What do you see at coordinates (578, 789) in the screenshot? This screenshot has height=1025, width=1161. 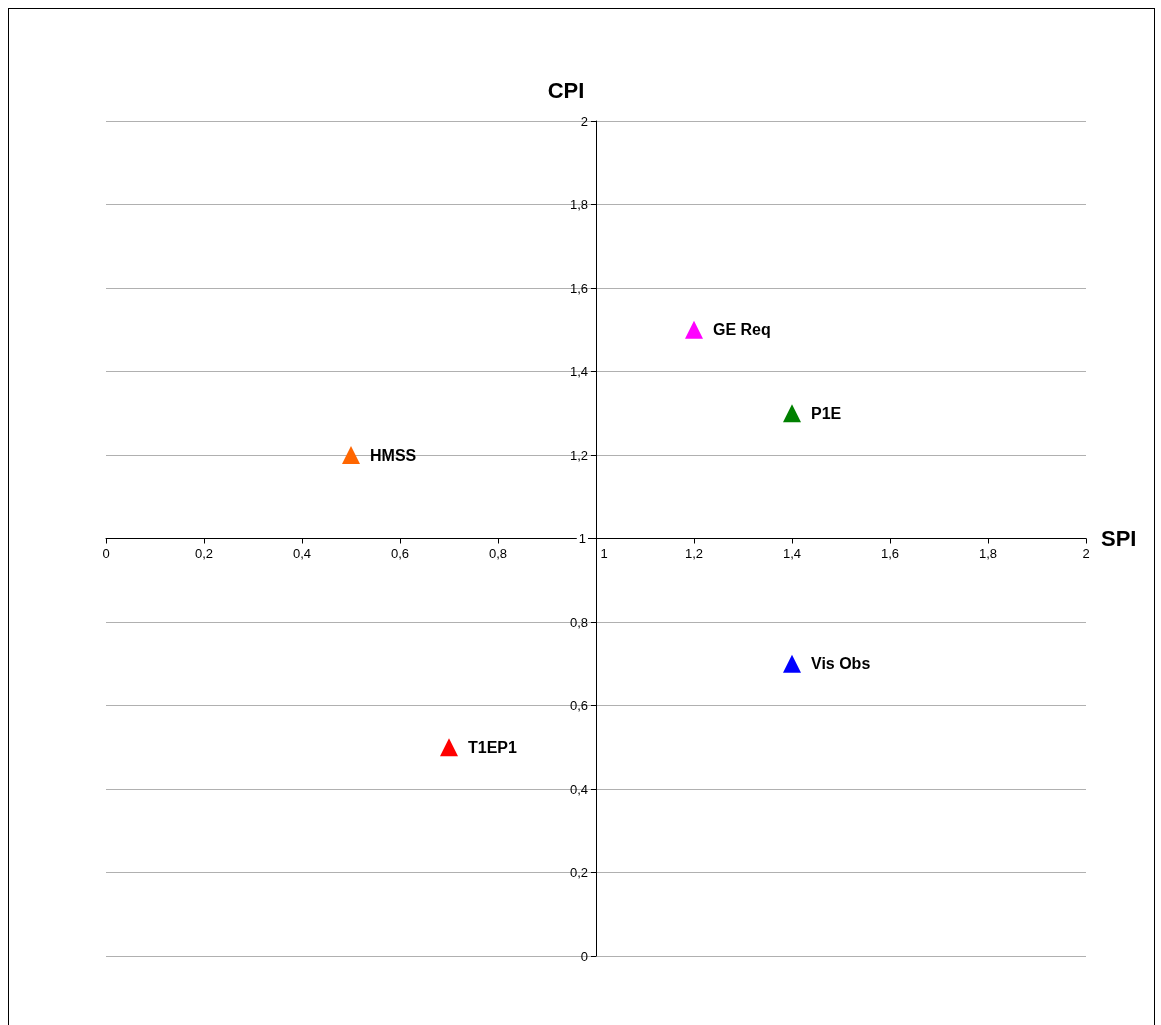 I see `y-tick-label: 0,4` at bounding box center [578, 789].